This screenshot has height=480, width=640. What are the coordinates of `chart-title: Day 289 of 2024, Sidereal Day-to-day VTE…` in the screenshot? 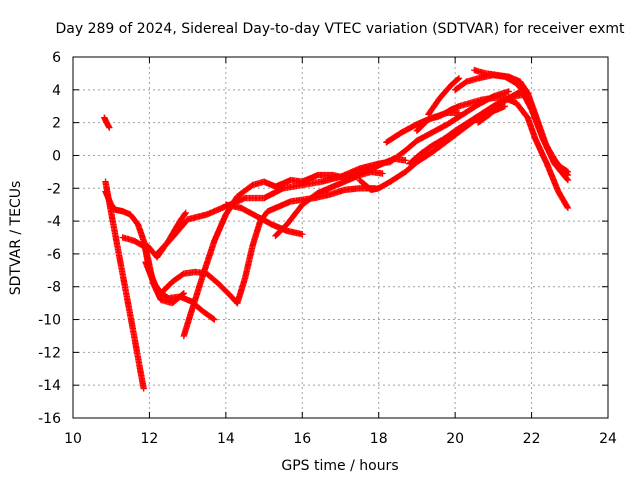 It's located at (341, 29).